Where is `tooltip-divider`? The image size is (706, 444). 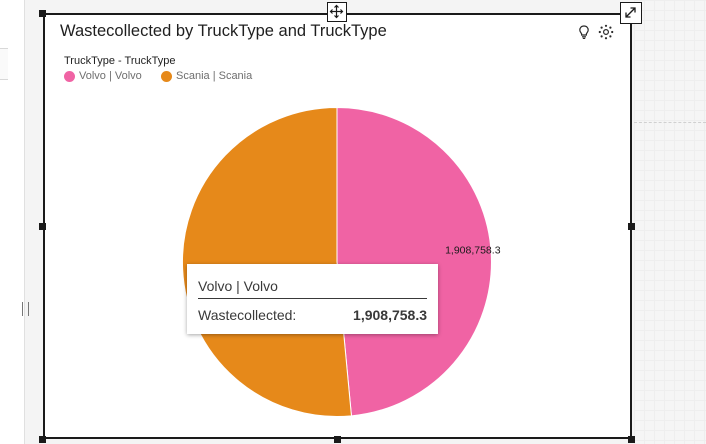
tooltip-divider is located at coordinates (312, 298).